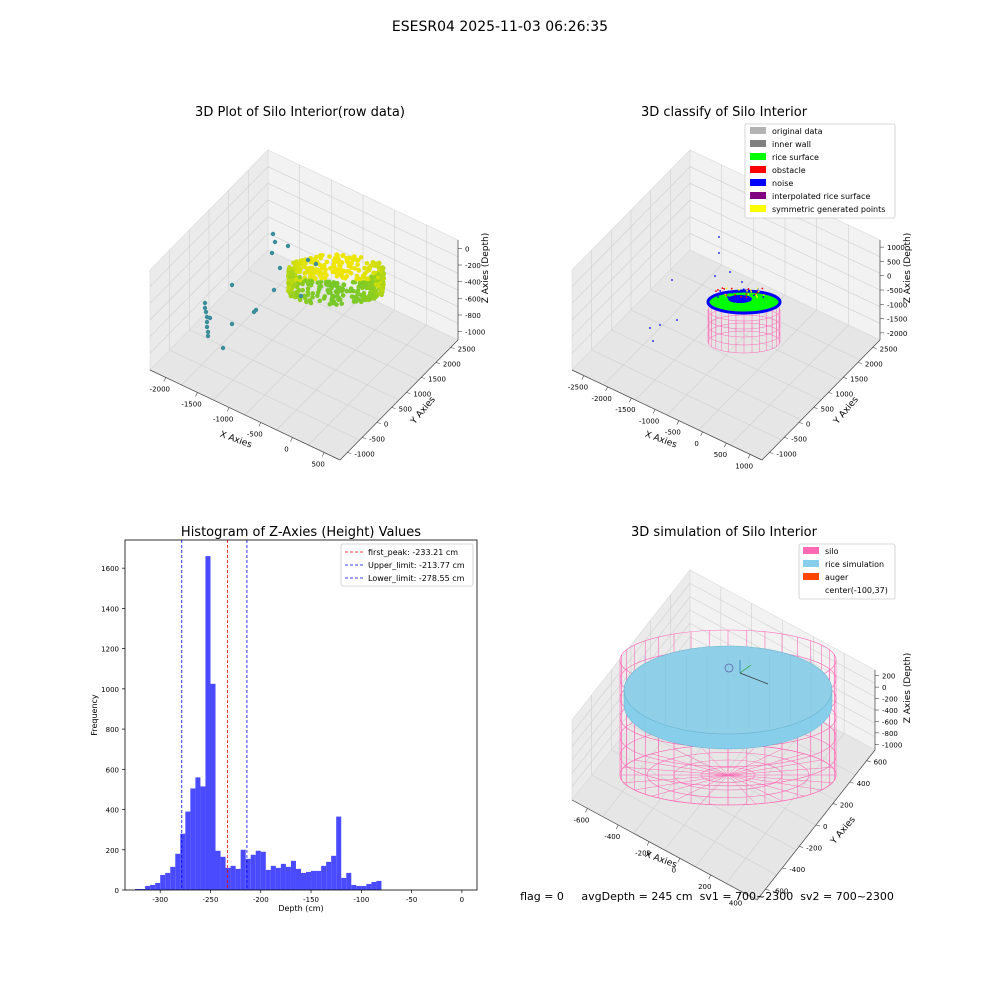  Describe the element at coordinates (301, 715) in the screenshot. I see `histogram-frame` at that location.